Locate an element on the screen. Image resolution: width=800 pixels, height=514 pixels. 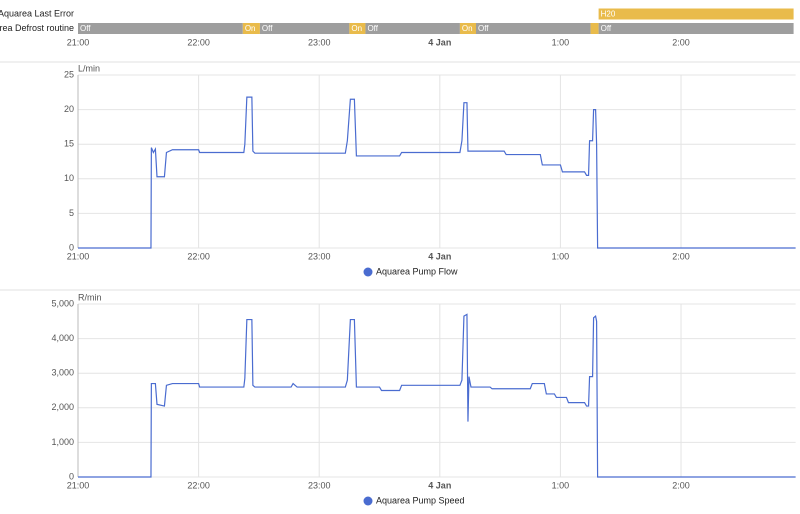
y-tick-label: 20 is located at coordinates (69, 109).